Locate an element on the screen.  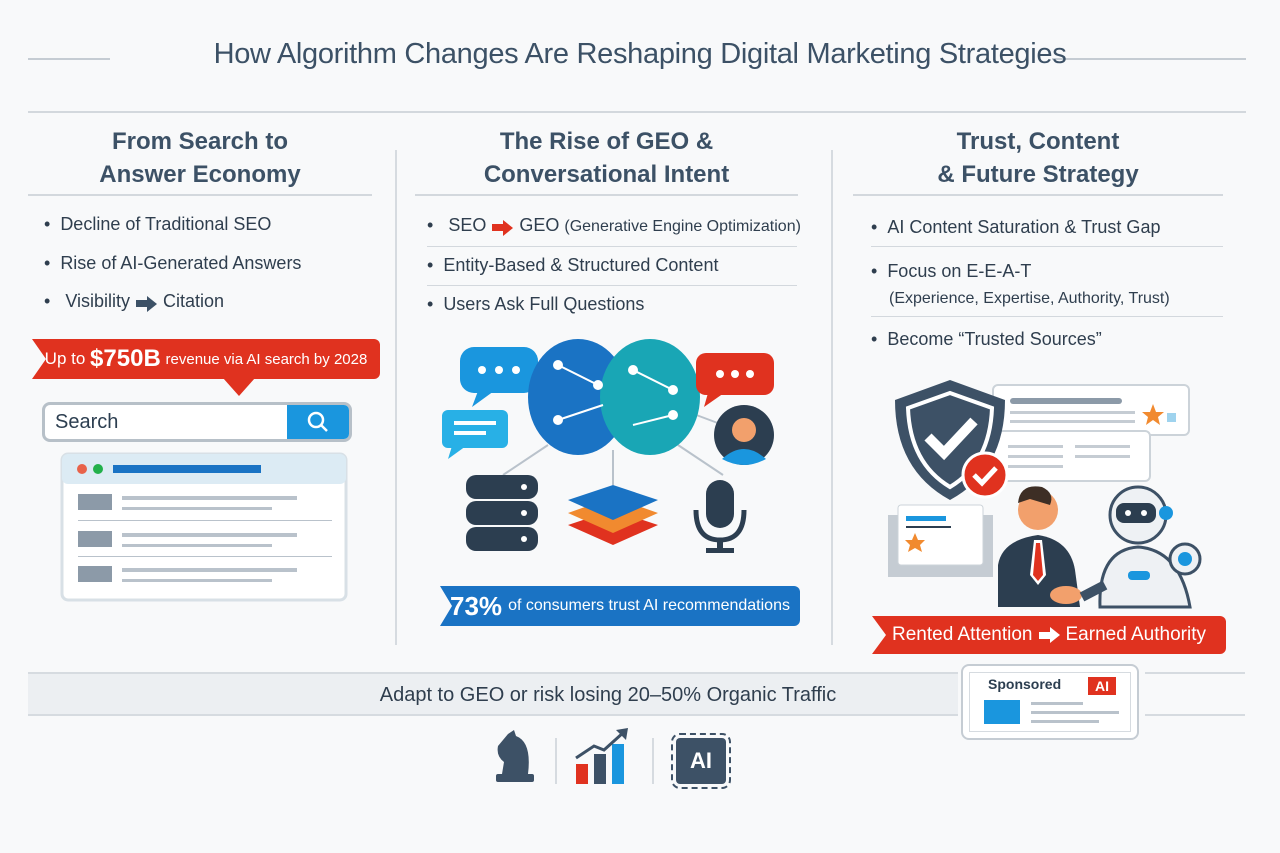
title-rule-left is located at coordinates (69, 59).